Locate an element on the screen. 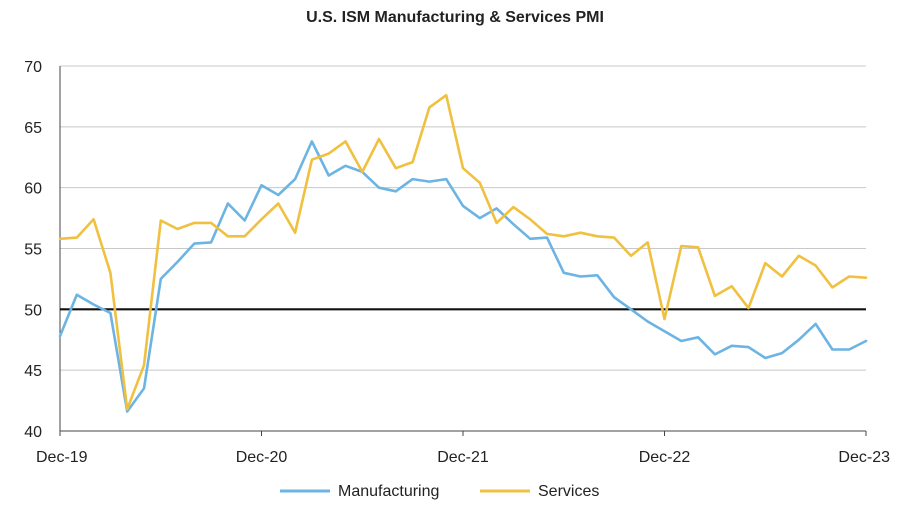 The width and height of the screenshot is (911, 511). y-tick-label: 50 is located at coordinates (33, 310).